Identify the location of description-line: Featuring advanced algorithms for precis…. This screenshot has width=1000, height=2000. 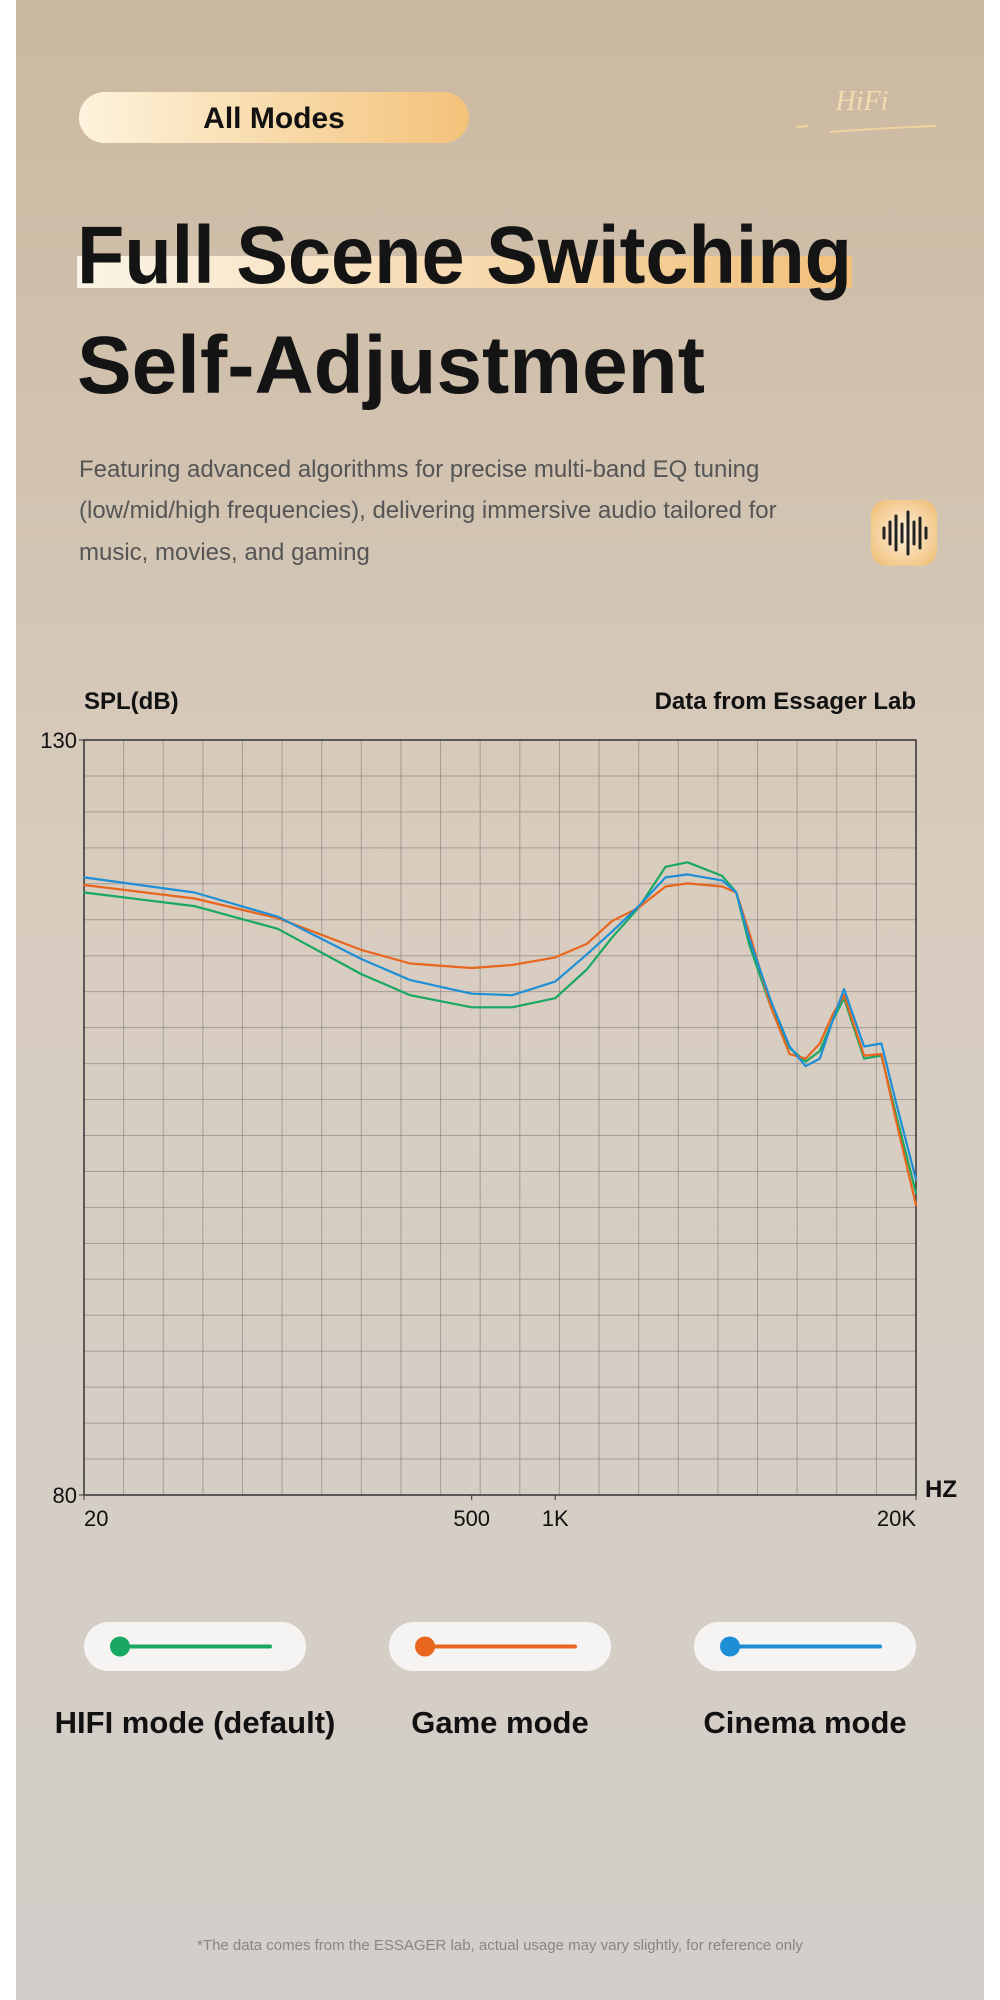
(419, 469).